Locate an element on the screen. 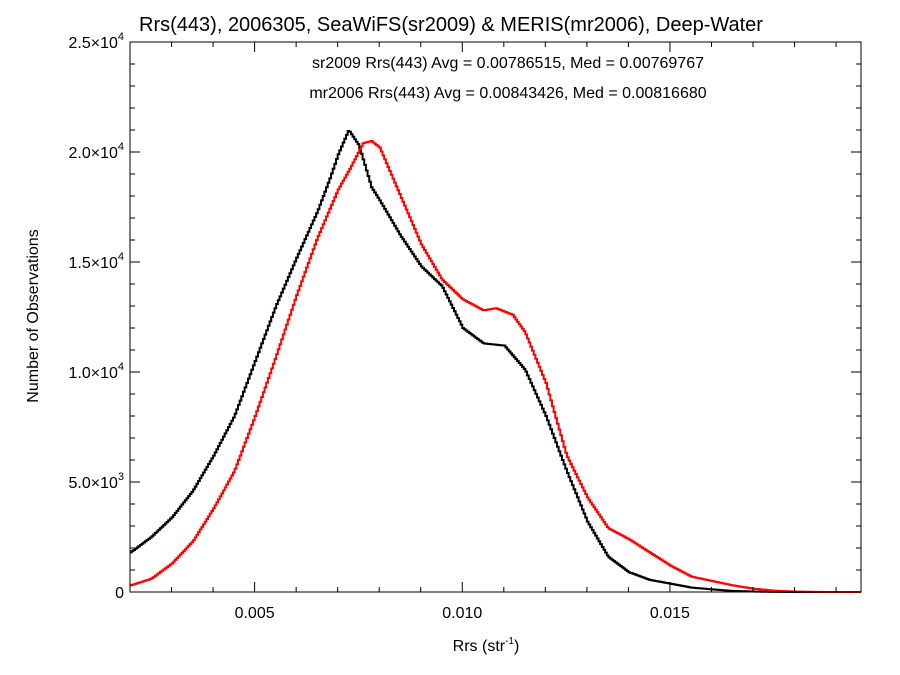 This screenshot has height=675, width=900. y-tick-label: 0 is located at coordinates (119, 593).